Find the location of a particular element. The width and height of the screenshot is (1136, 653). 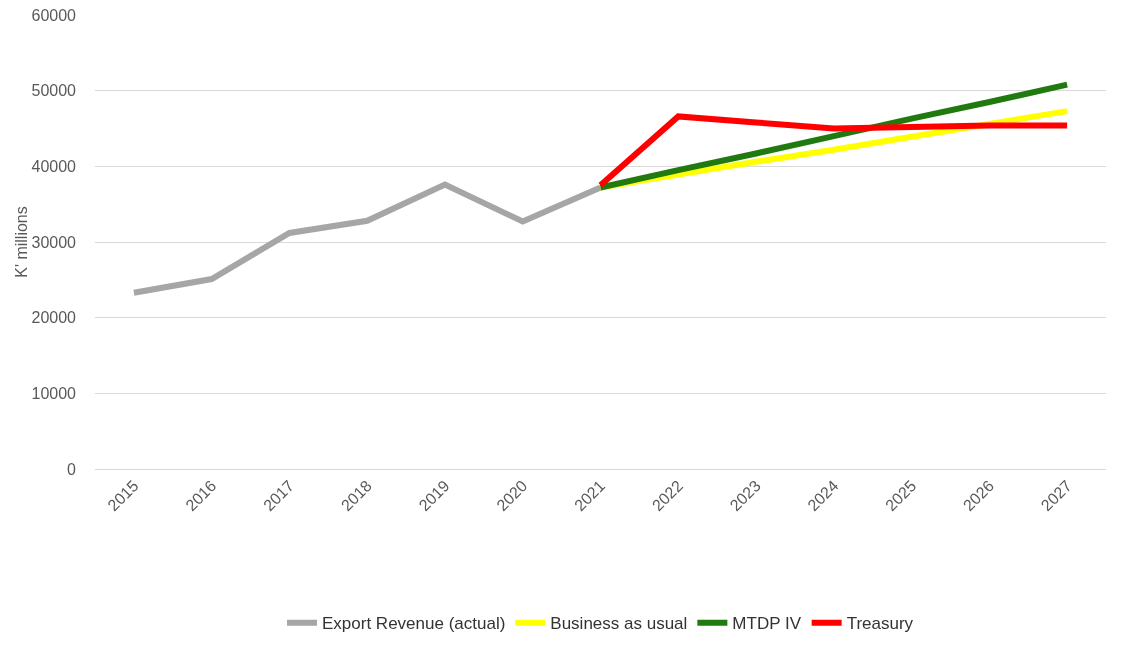

legend-label: Export Revenue (actual) is located at coordinates (414, 624).